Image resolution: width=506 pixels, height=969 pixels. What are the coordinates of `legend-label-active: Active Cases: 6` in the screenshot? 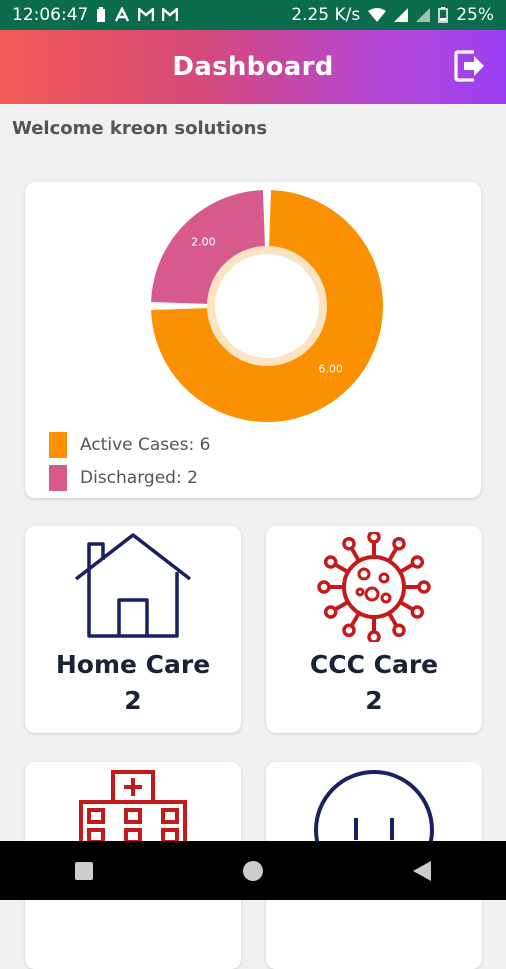 It's located at (145, 444).